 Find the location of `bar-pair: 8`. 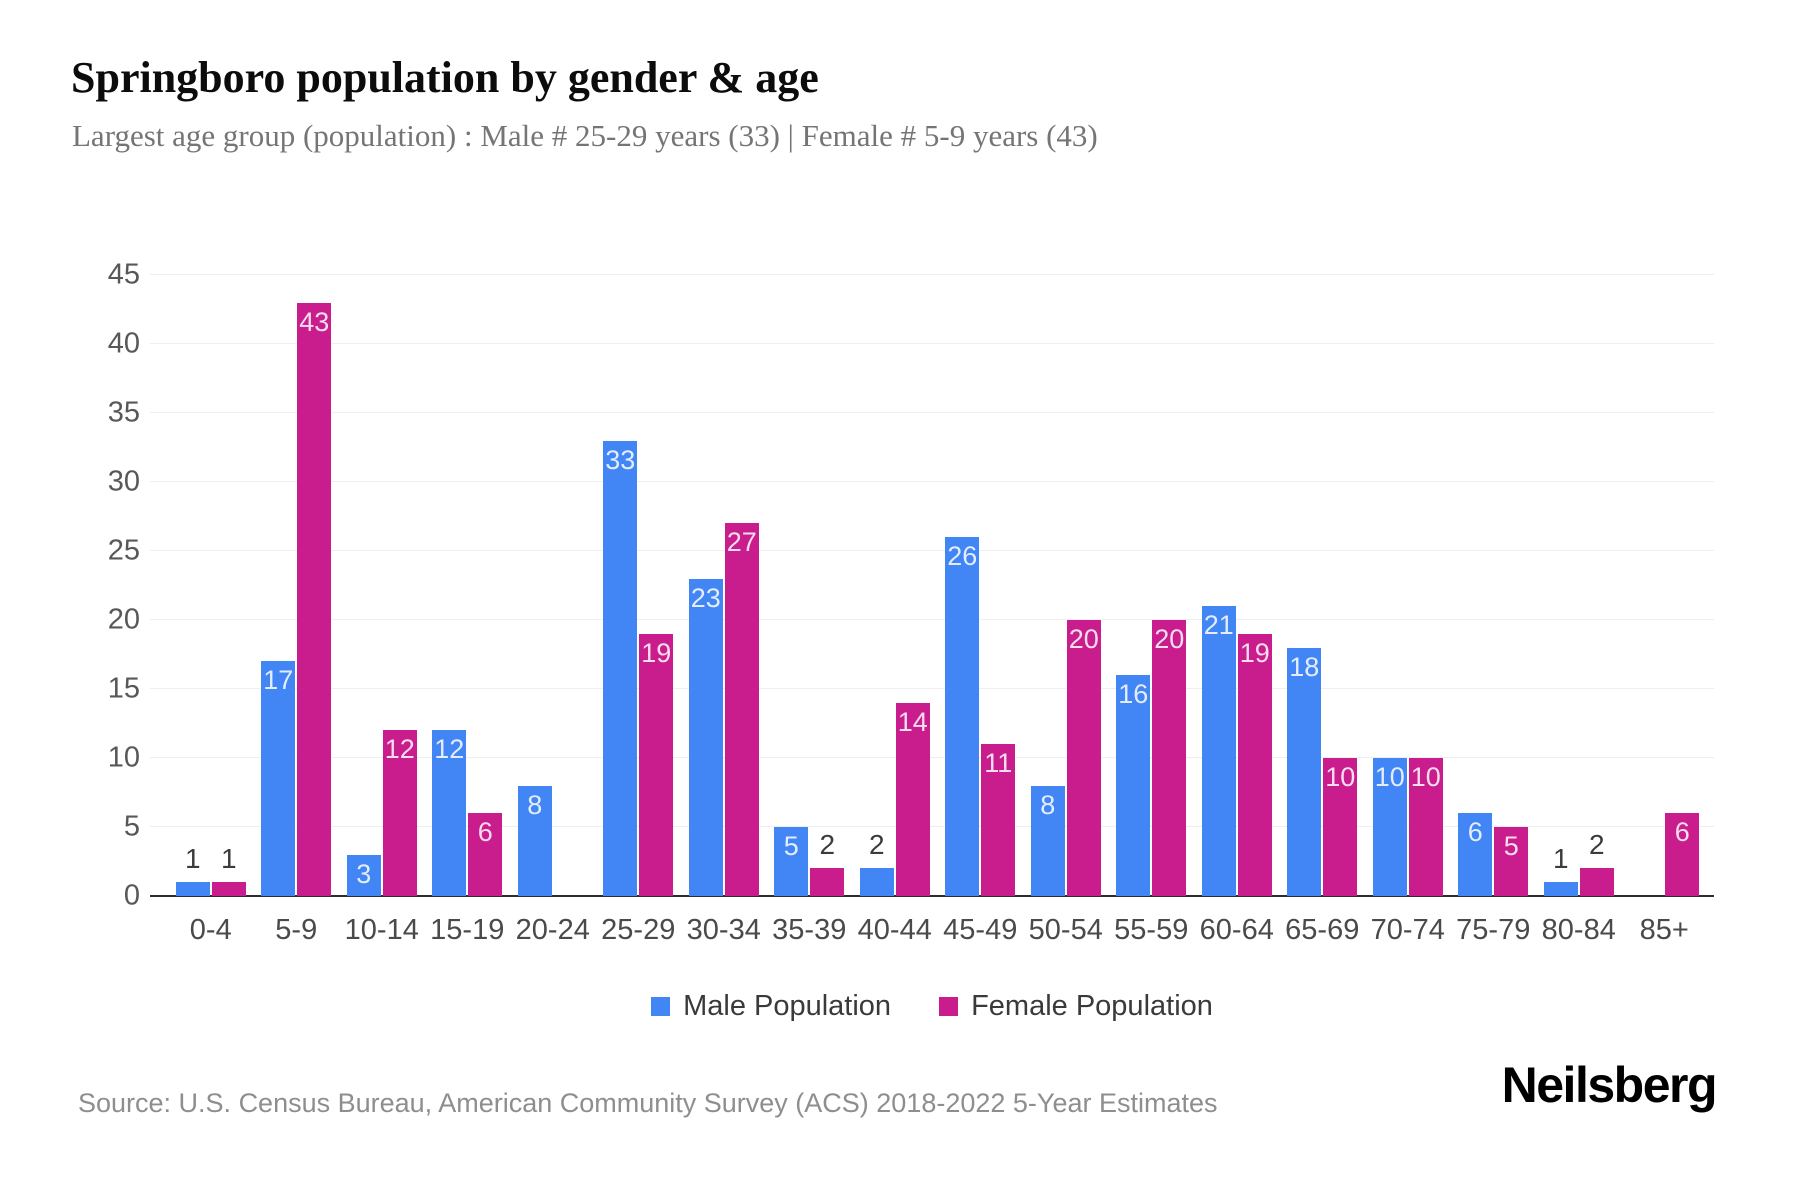

bar-pair: 8 is located at coordinates (553, 585).